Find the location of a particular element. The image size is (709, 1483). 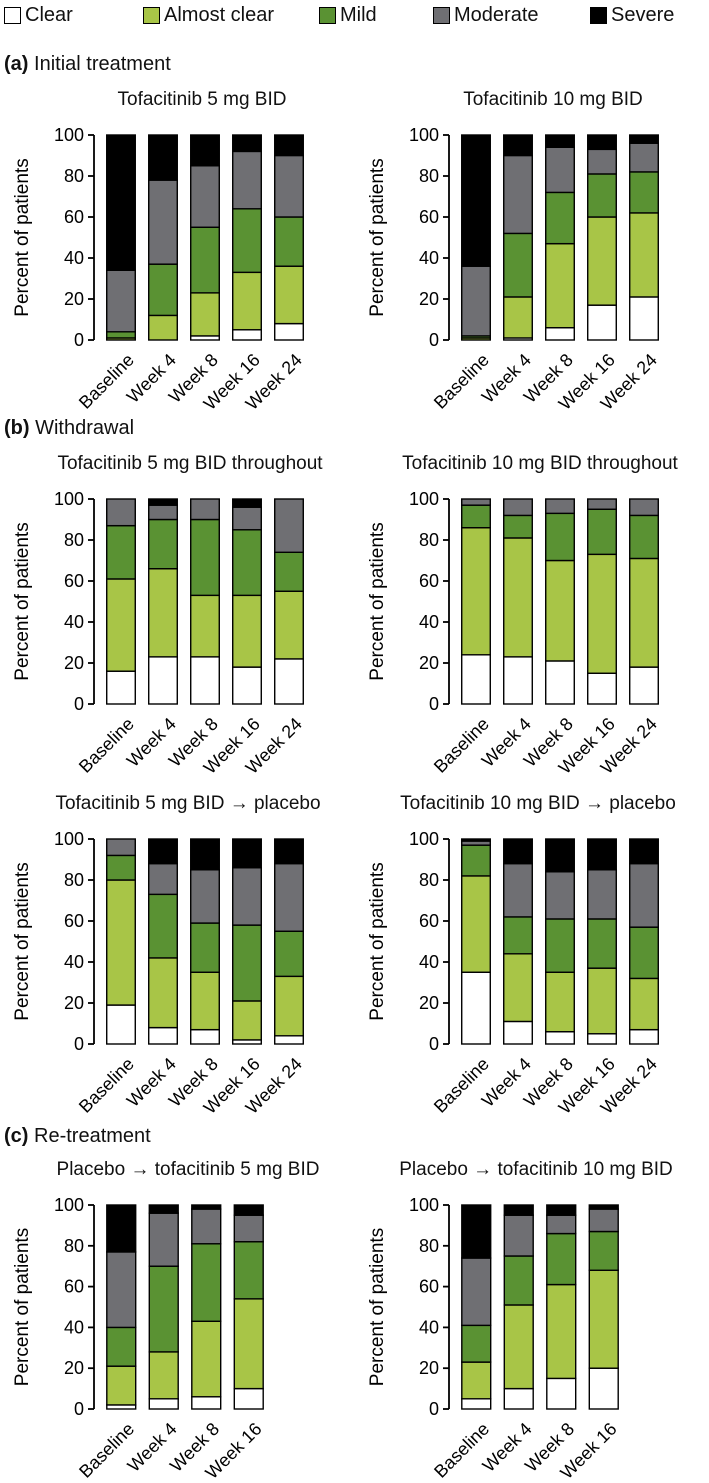

legend-item-almost-clear: Almost clear is located at coordinates (208, 15).